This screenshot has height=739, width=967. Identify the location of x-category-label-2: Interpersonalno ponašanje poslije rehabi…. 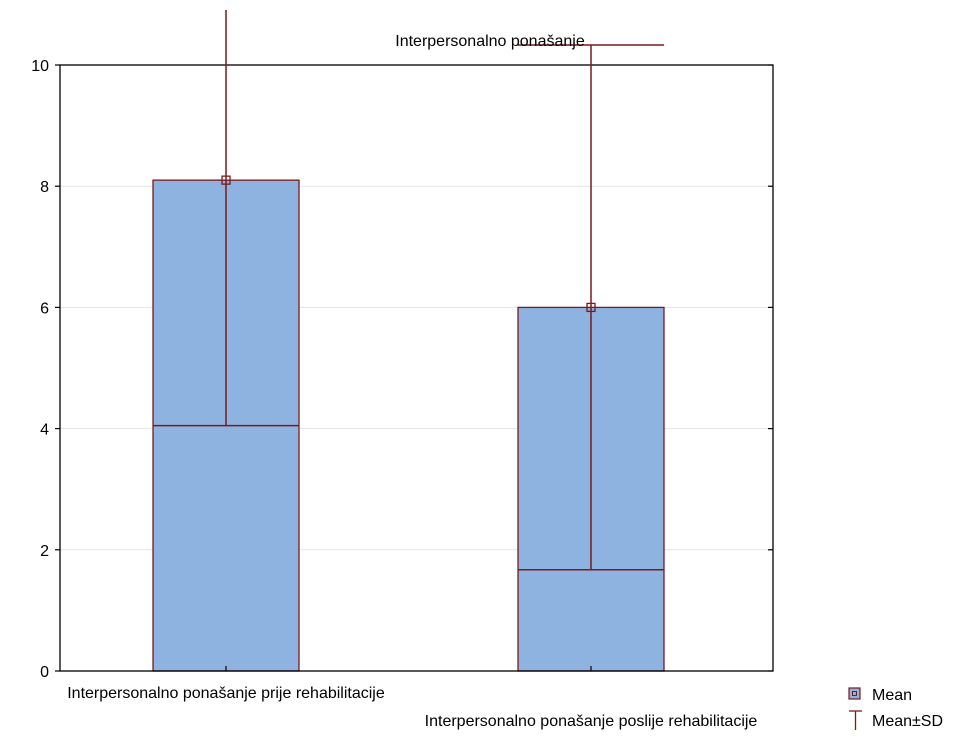
(591, 721).